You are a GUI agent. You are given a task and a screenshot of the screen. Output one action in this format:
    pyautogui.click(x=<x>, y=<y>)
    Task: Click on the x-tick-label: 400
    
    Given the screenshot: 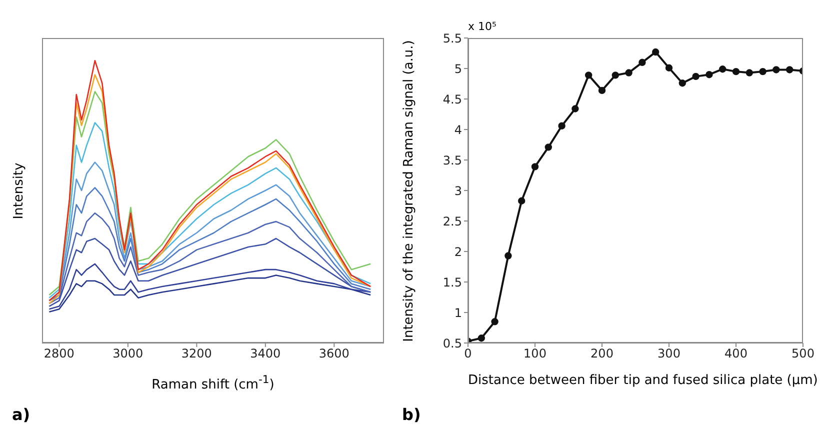 What is the action you would take?
    pyautogui.click(x=736, y=353)
    